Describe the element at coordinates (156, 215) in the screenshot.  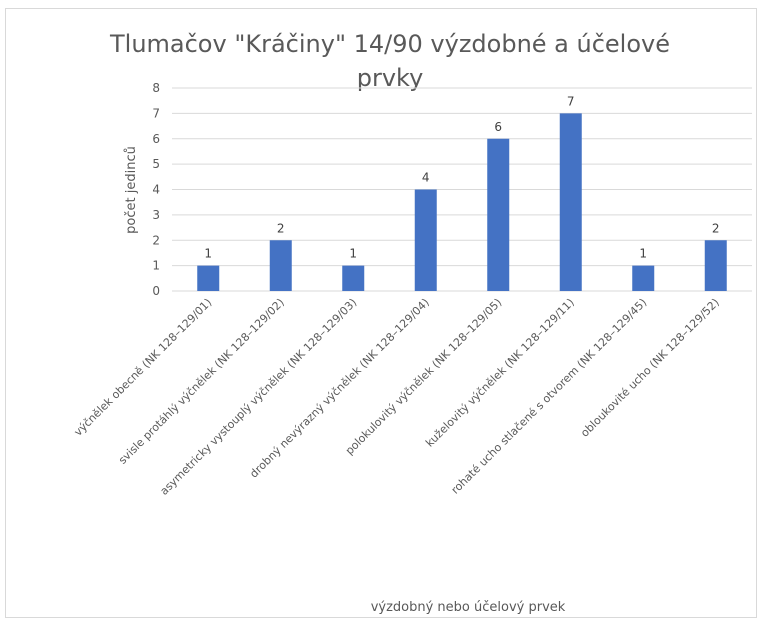
I see `y-tick-label: 3` at that location.